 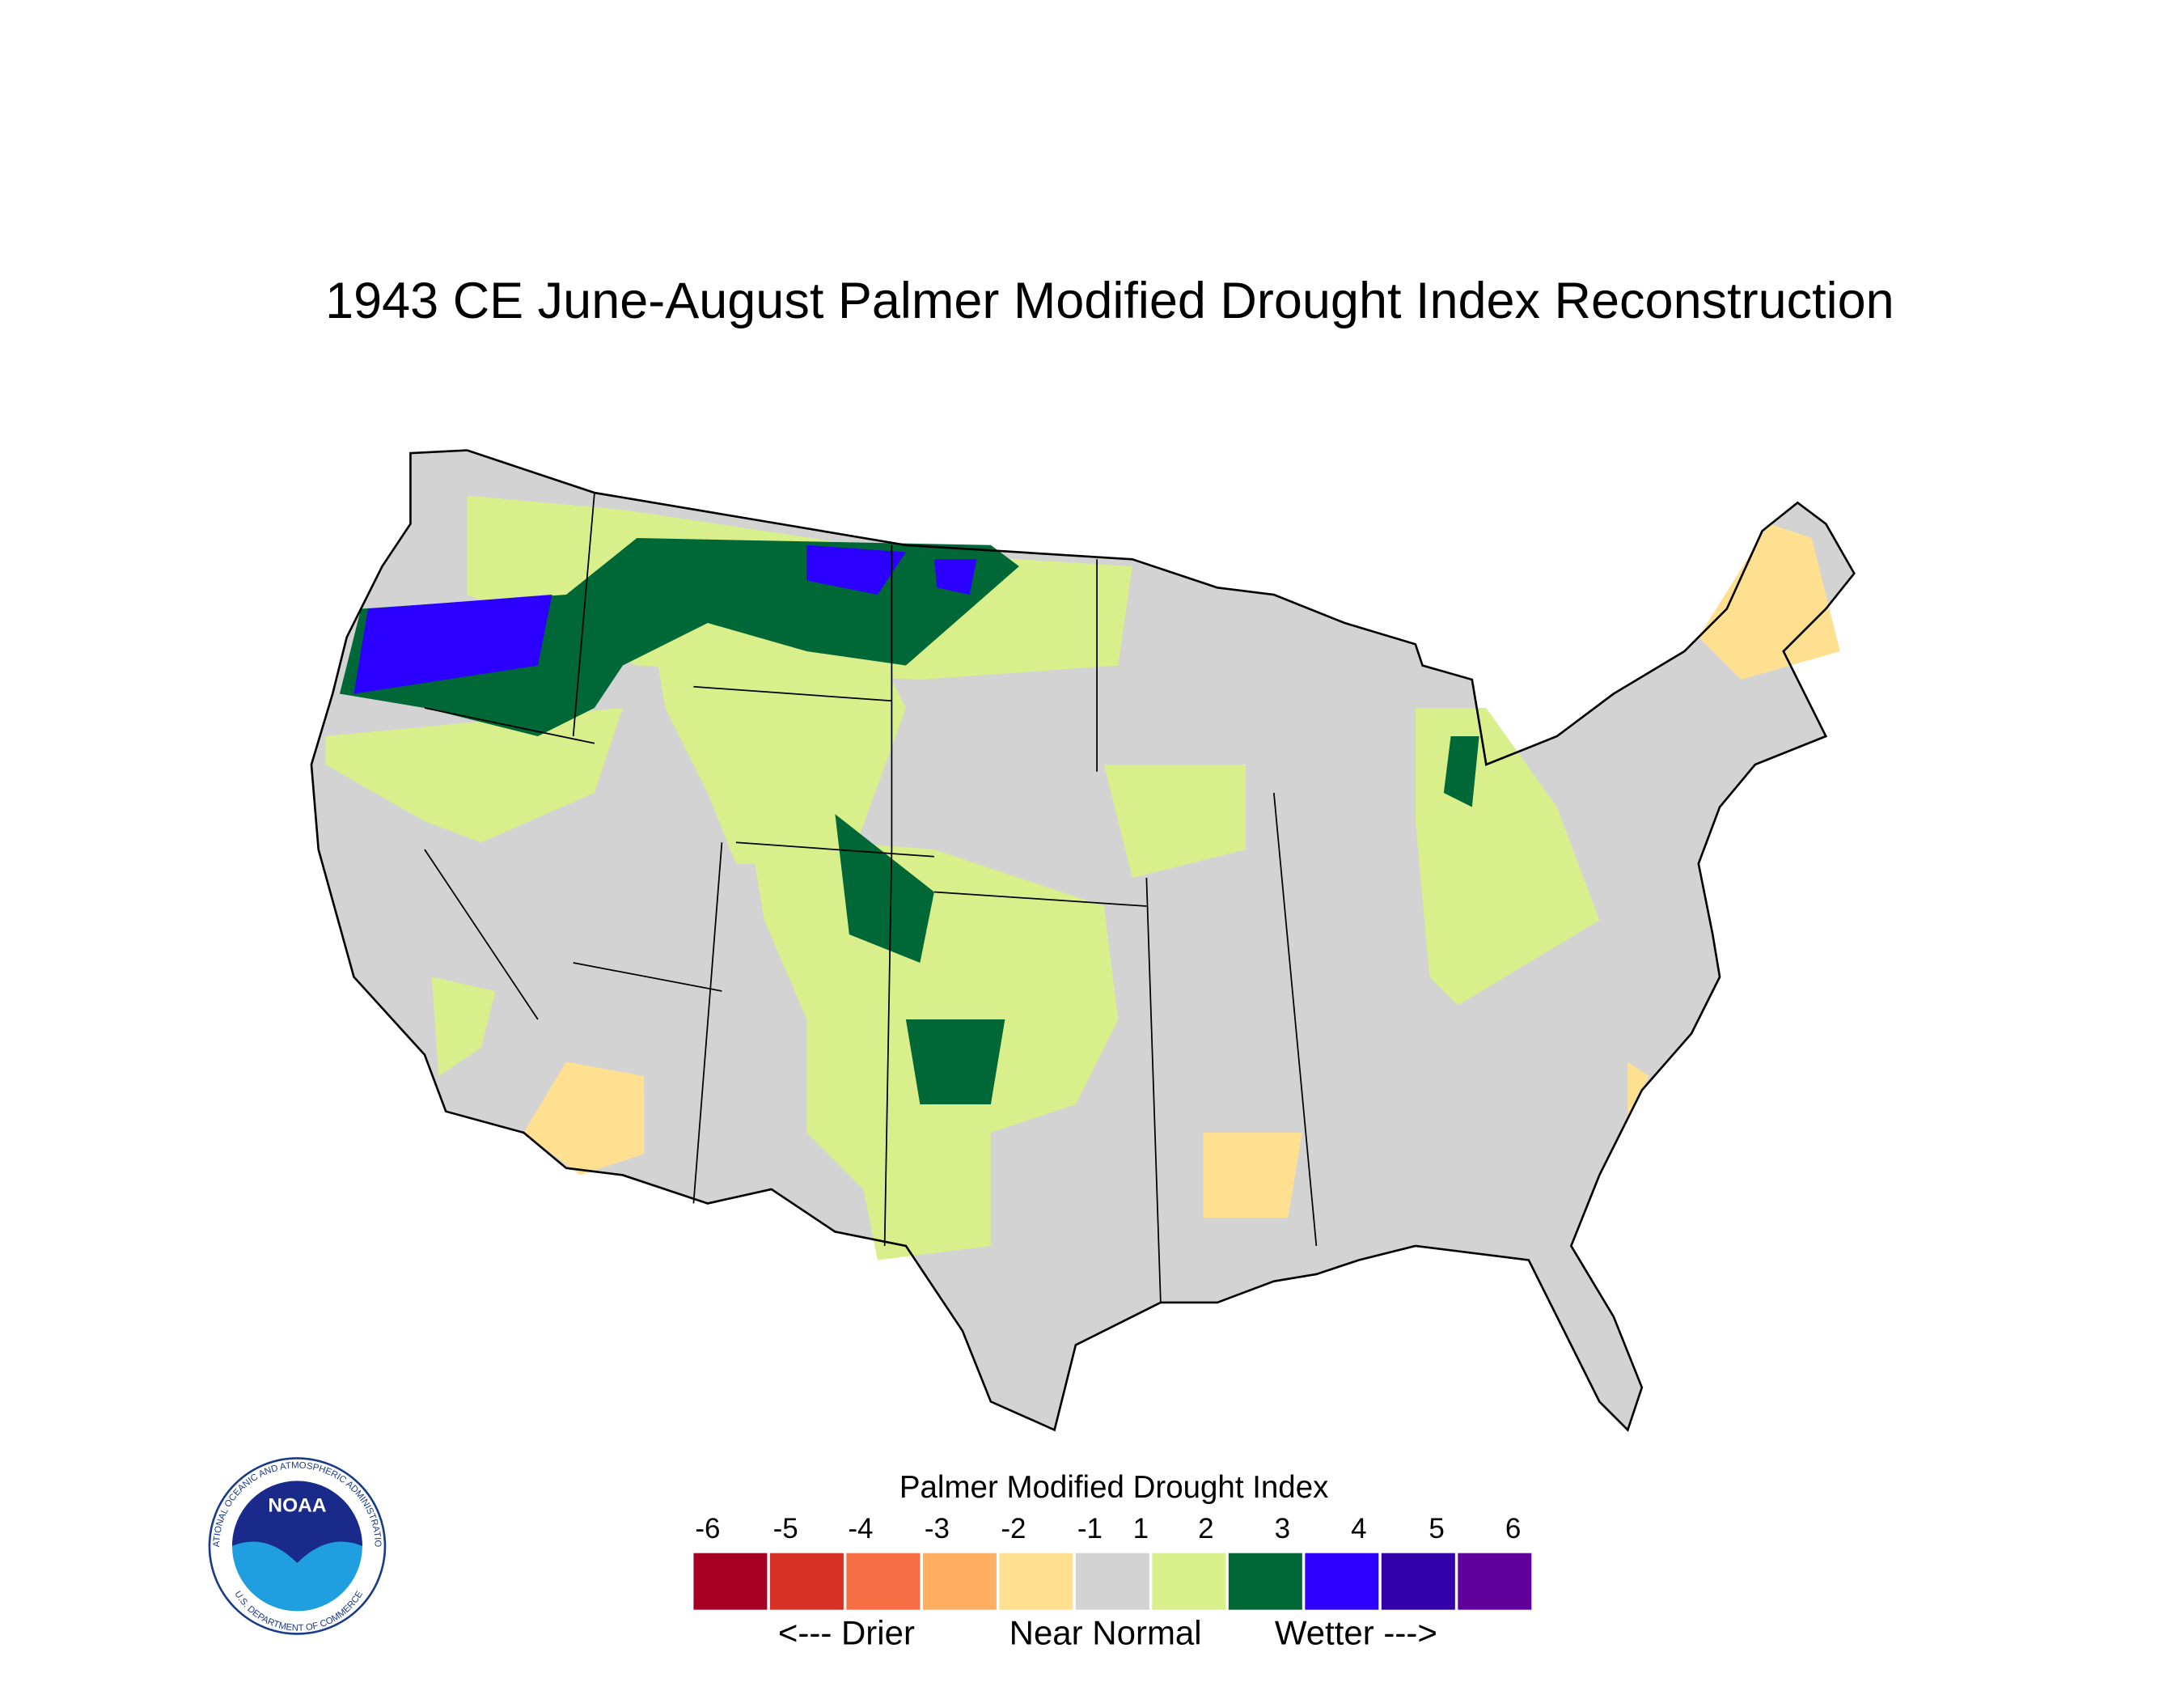 I want to click on legend-tick-label: -1, so click(x=1090, y=1528).